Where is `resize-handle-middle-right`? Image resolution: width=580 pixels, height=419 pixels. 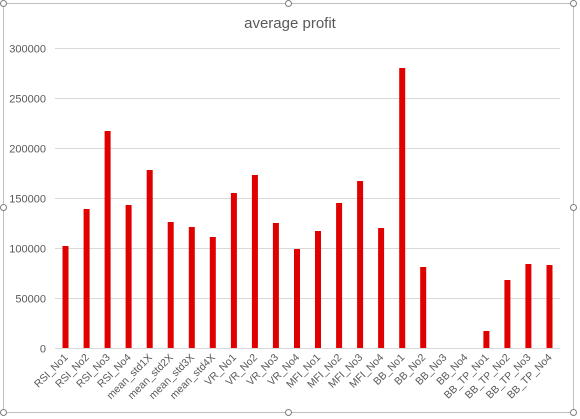 resize-handle-middle-right is located at coordinates (573, 207).